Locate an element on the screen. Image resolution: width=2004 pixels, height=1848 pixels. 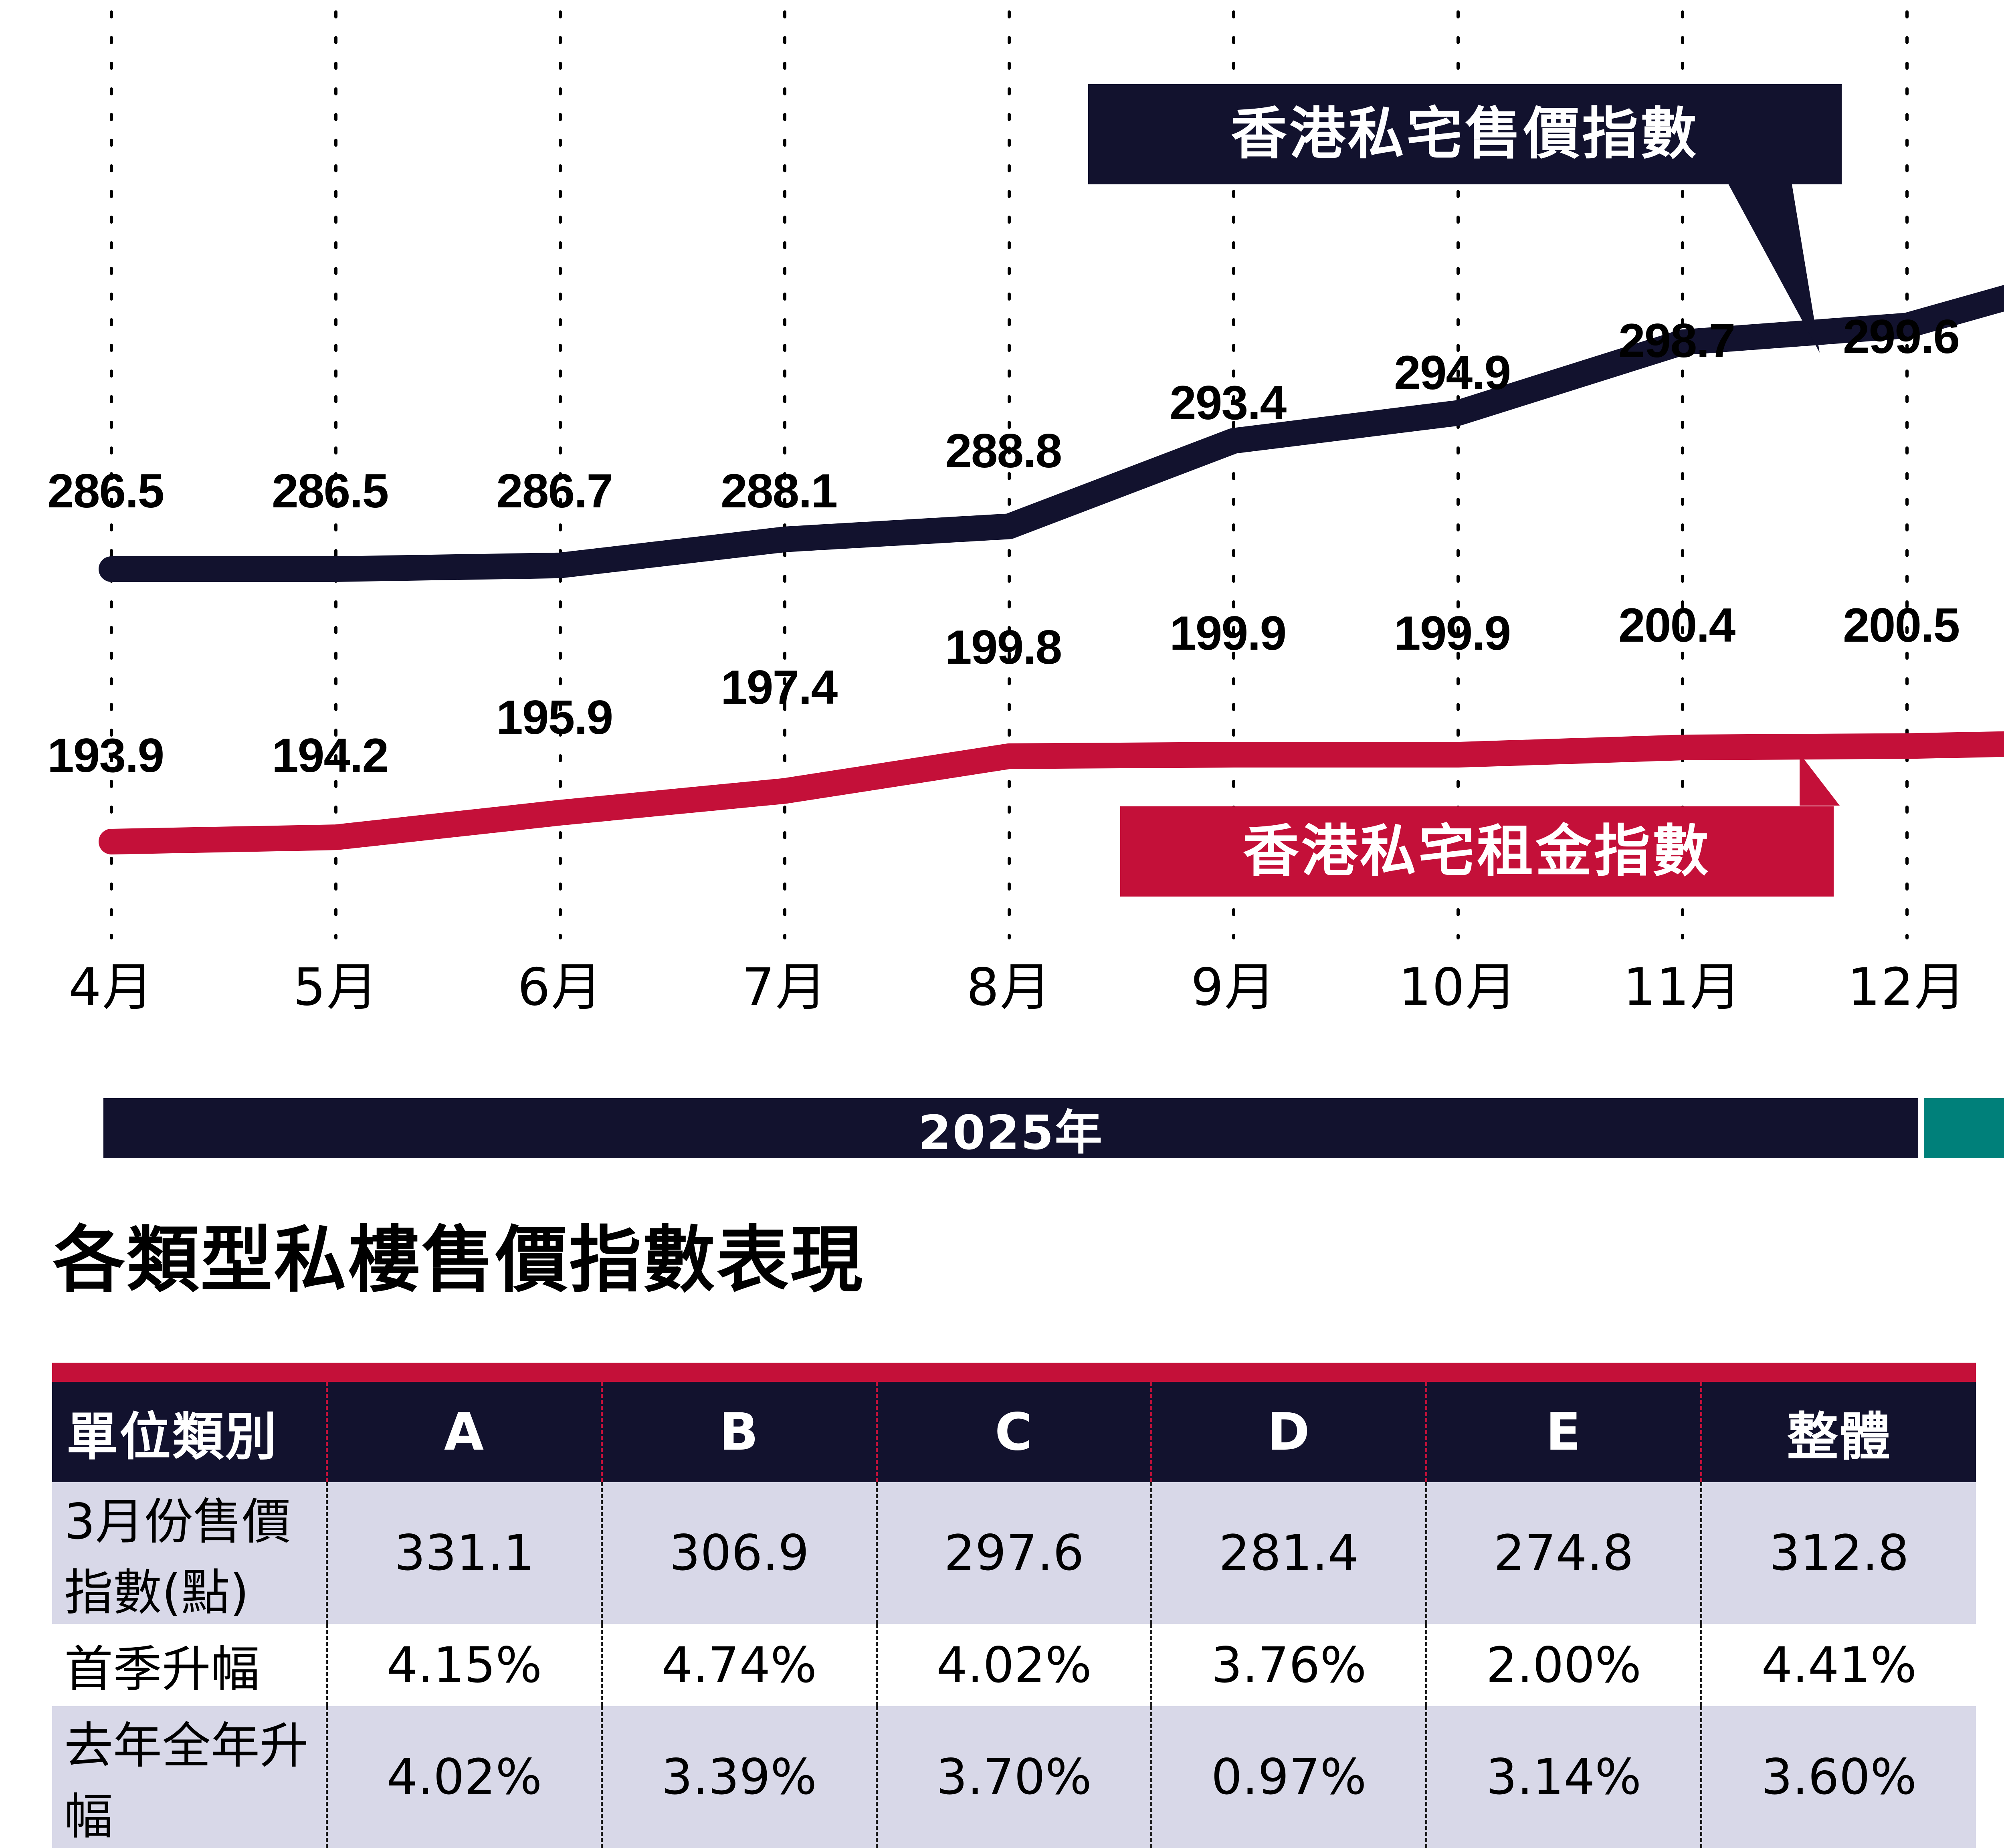
data-label-sale: 288.1 is located at coordinates (779, 491).